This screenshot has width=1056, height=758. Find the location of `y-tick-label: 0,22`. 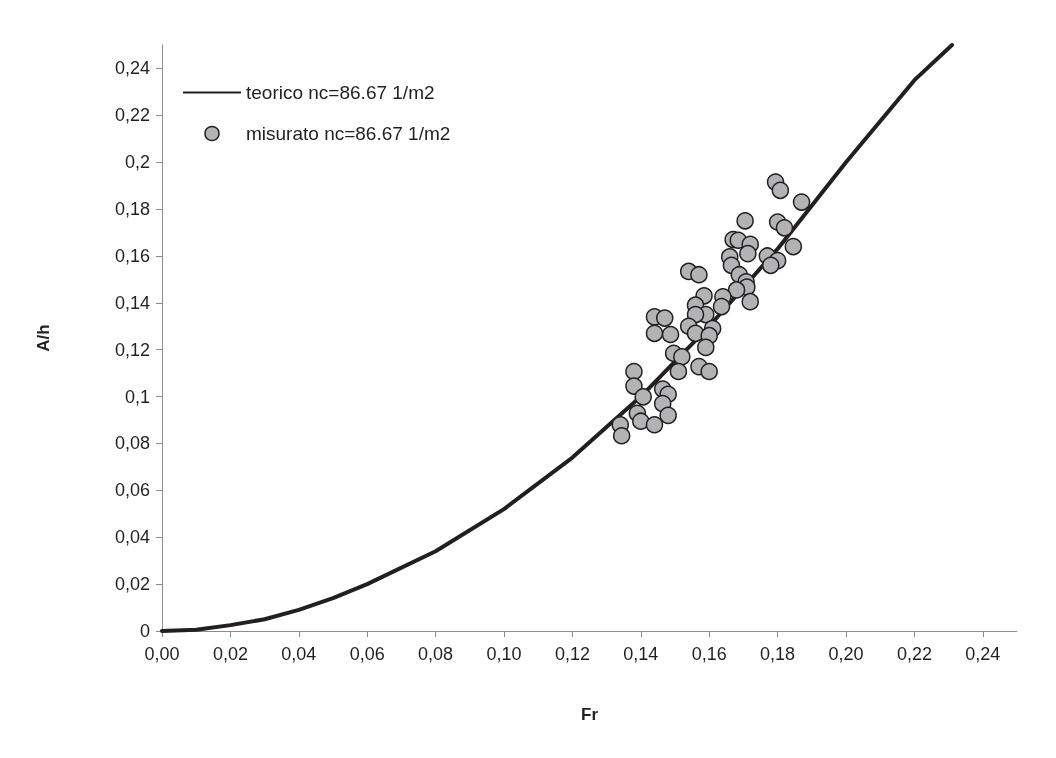

y-tick-label: 0,22 is located at coordinates (132, 115).